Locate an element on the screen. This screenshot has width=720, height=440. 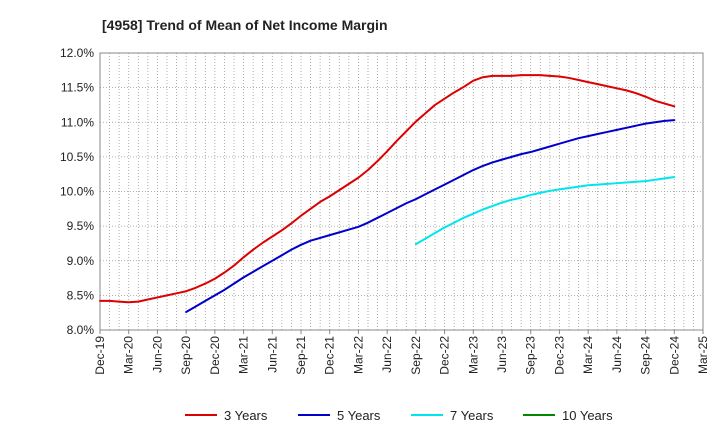
y-tick-label: 10.5% is located at coordinates (77, 157).